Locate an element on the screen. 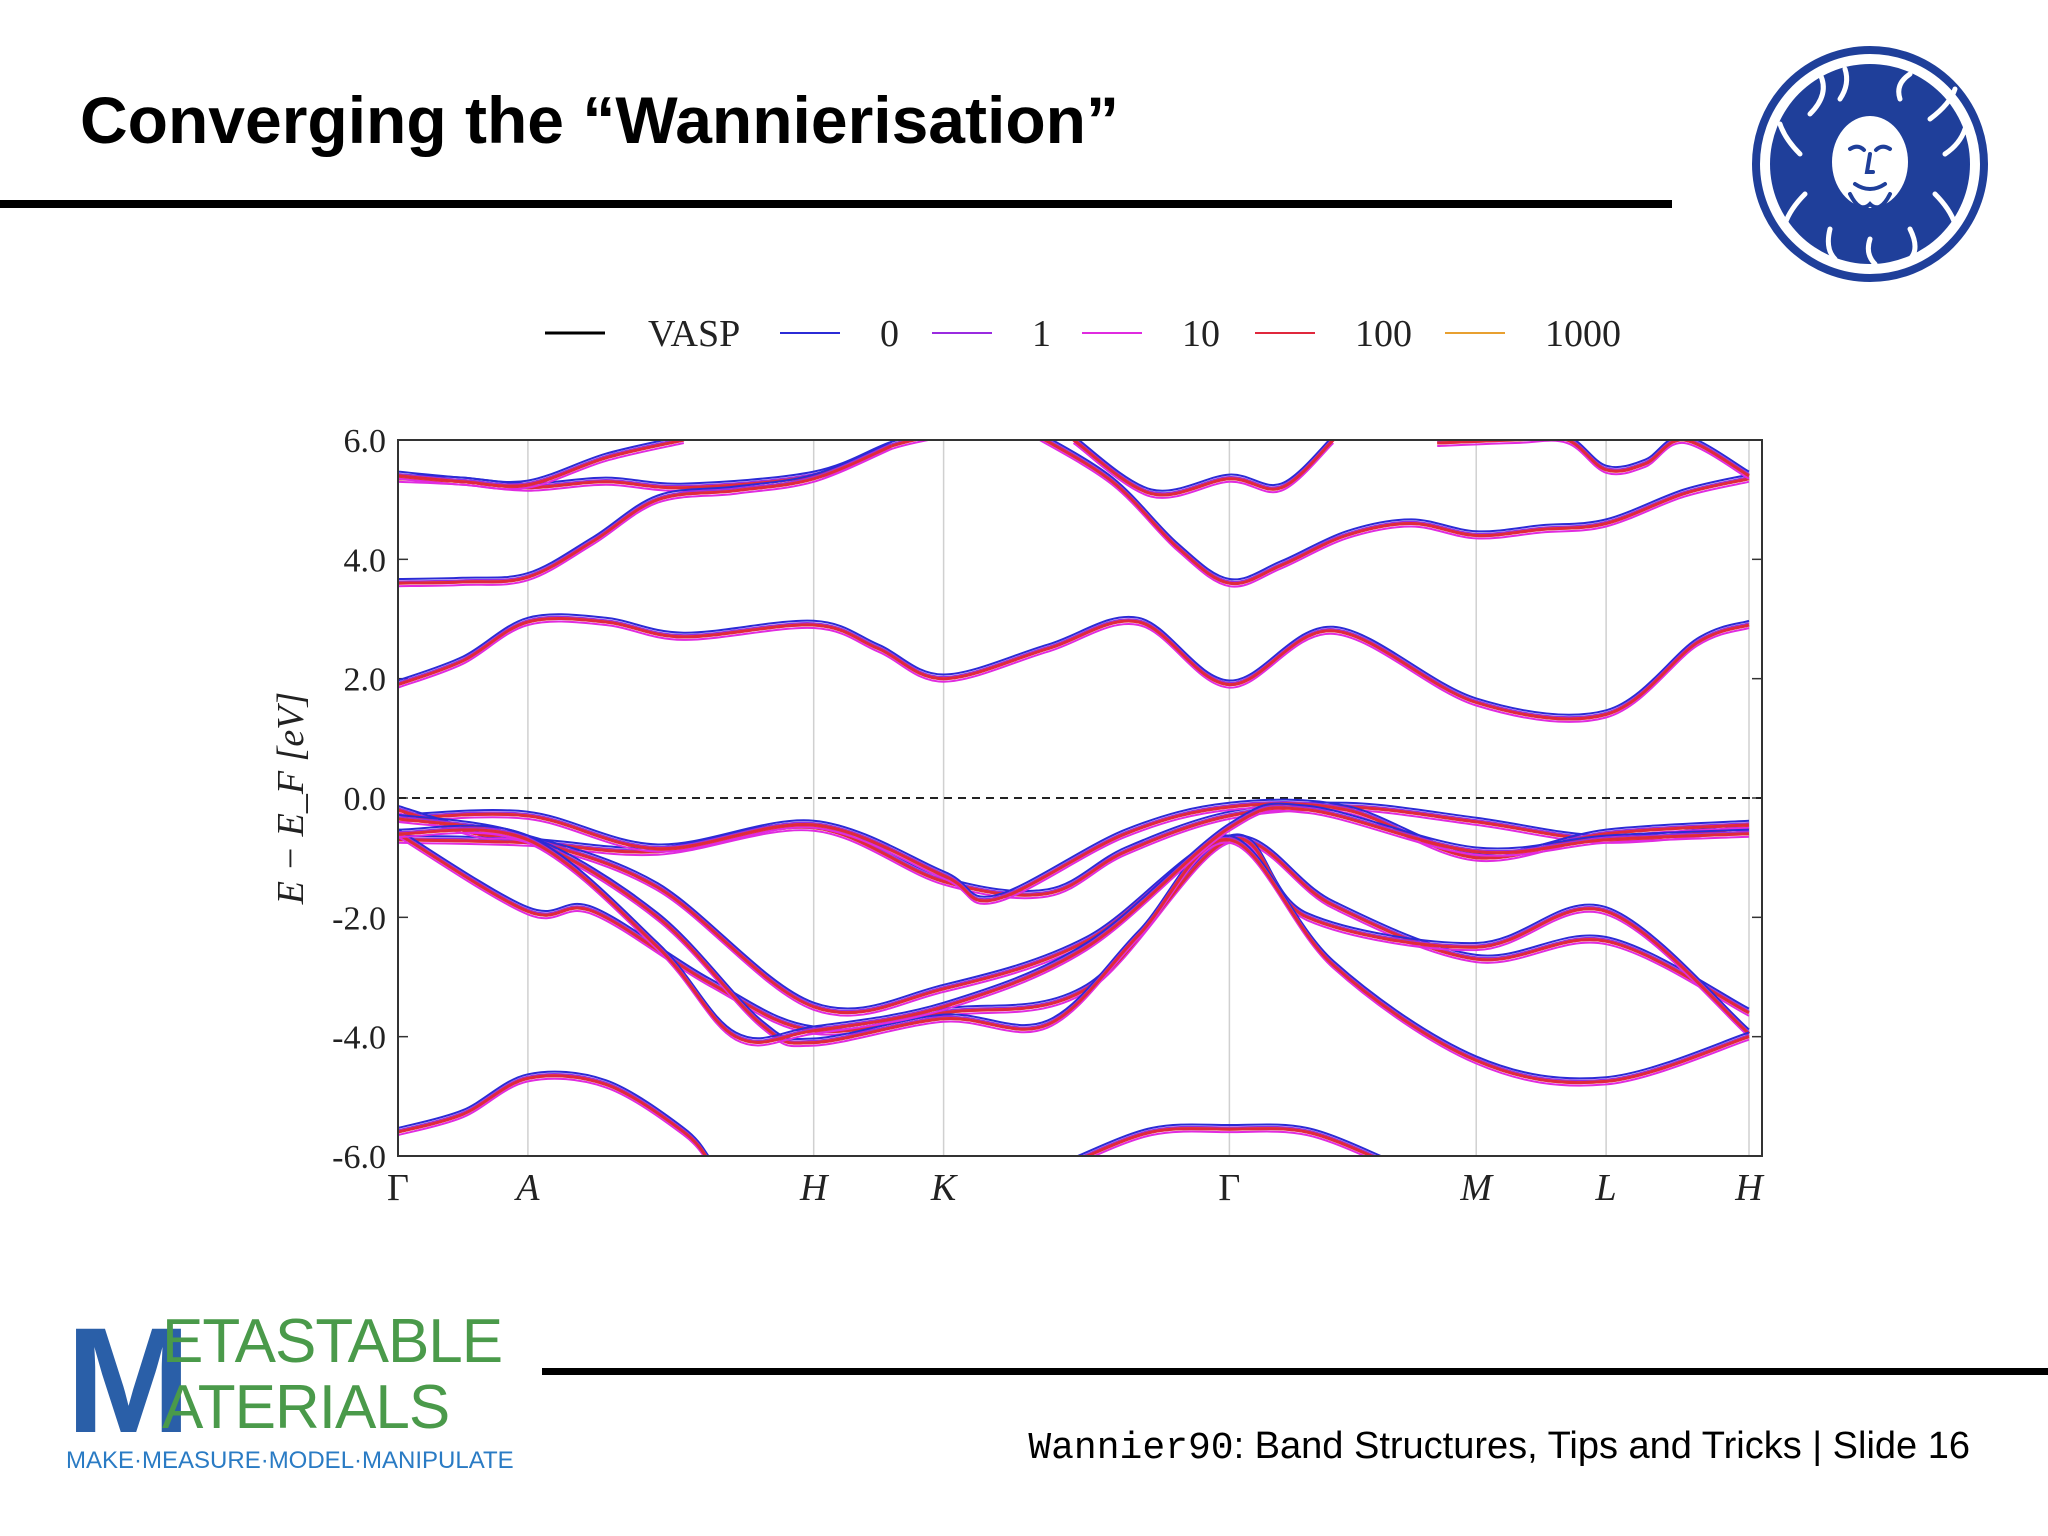 The image size is (2048, 1536). x-tick-label: M is located at coordinates (1476, 1188).